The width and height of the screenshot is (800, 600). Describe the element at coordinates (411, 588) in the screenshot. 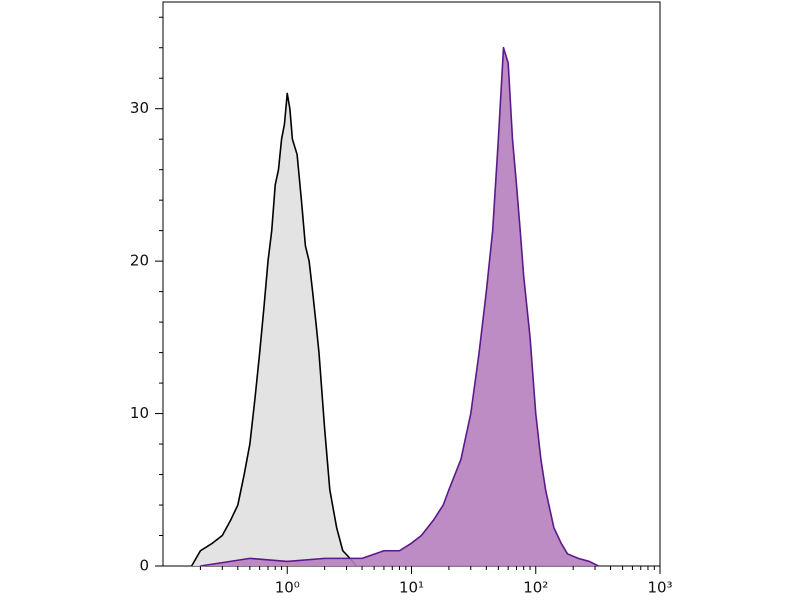

I see `x-tick-label: 10¹` at that location.